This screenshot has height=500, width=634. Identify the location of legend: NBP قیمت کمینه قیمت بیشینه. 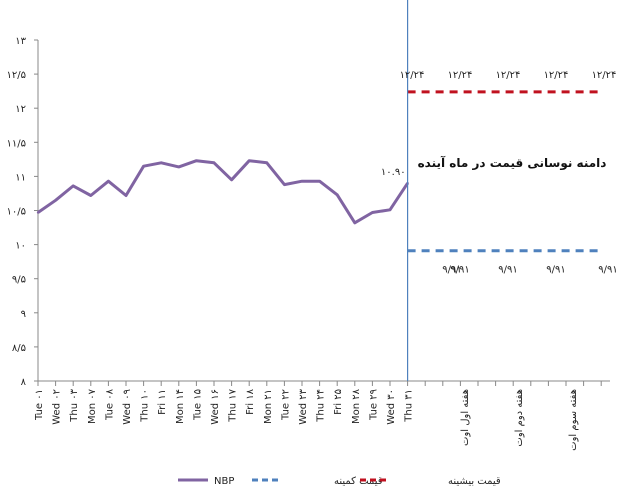
(339, 481).